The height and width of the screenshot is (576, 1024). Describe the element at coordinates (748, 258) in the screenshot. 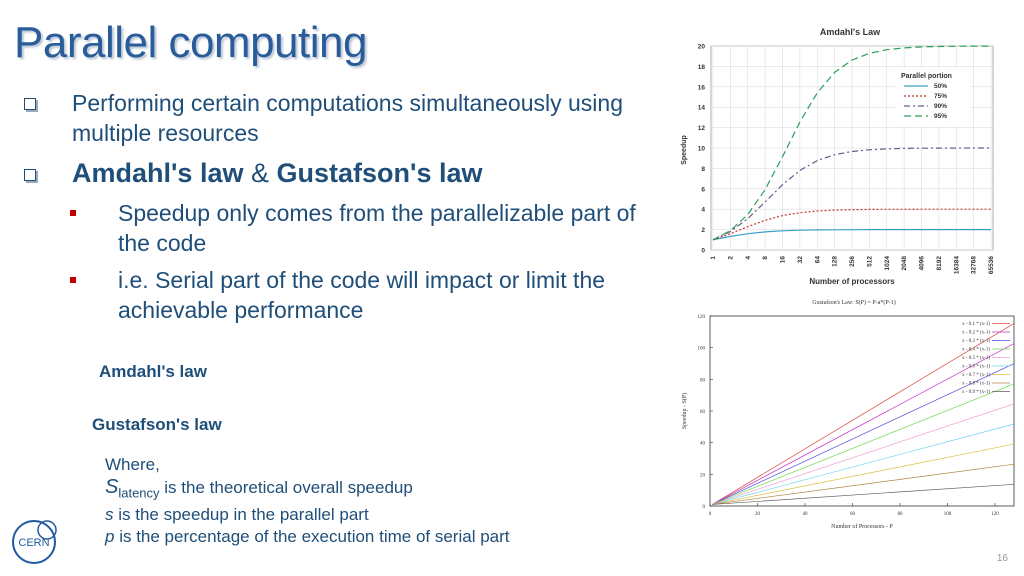

I see `x-tick-label: 4` at that location.